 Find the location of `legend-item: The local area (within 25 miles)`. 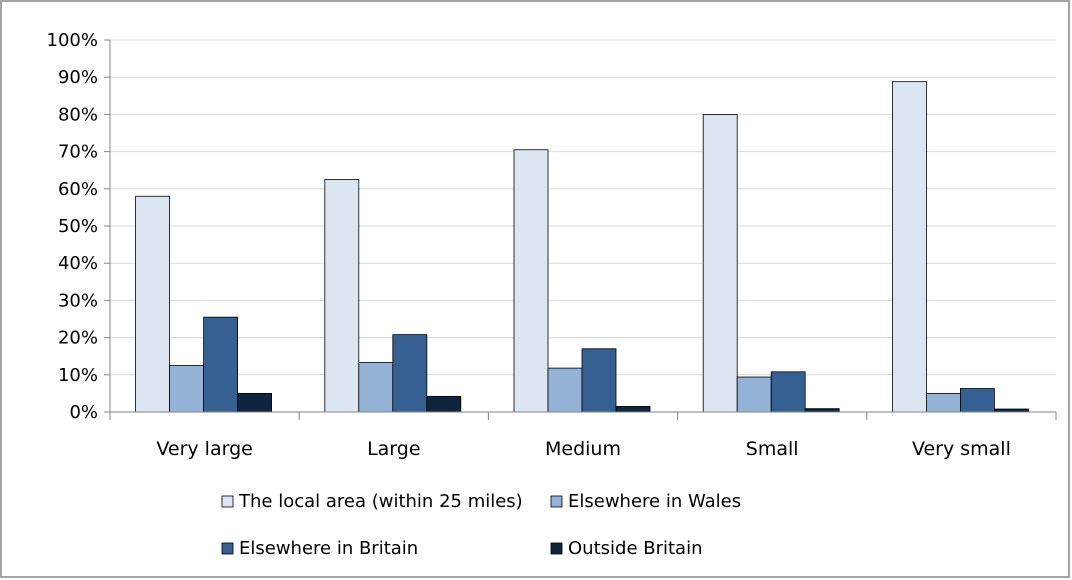

legend-item: The local area (within 25 miles) is located at coordinates (372, 501).